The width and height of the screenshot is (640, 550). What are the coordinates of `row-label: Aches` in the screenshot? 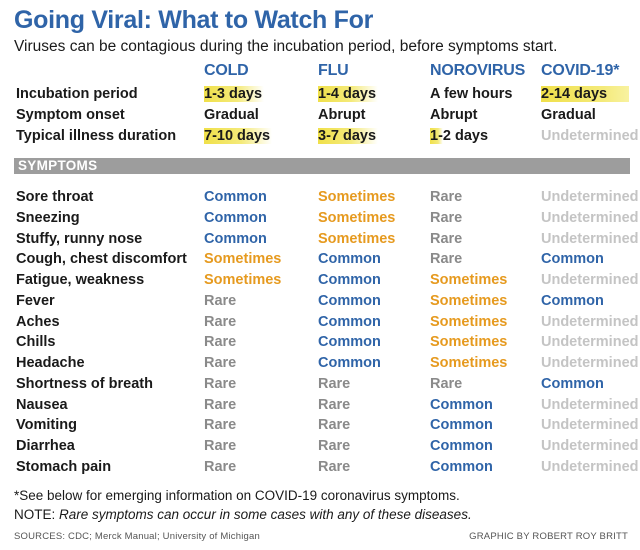 It's located at (38, 321).